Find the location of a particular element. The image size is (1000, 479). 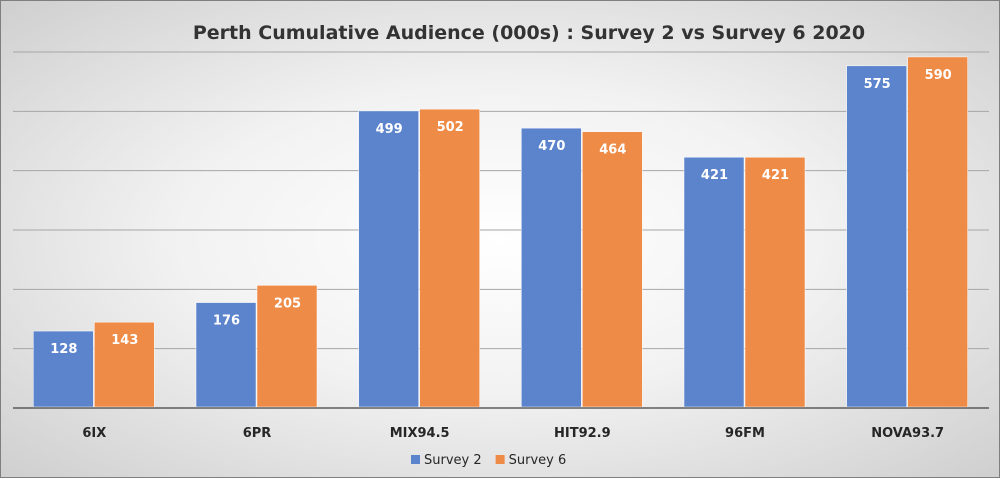

x-tick-label: NOVA93.7 is located at coordinates (907, 433).